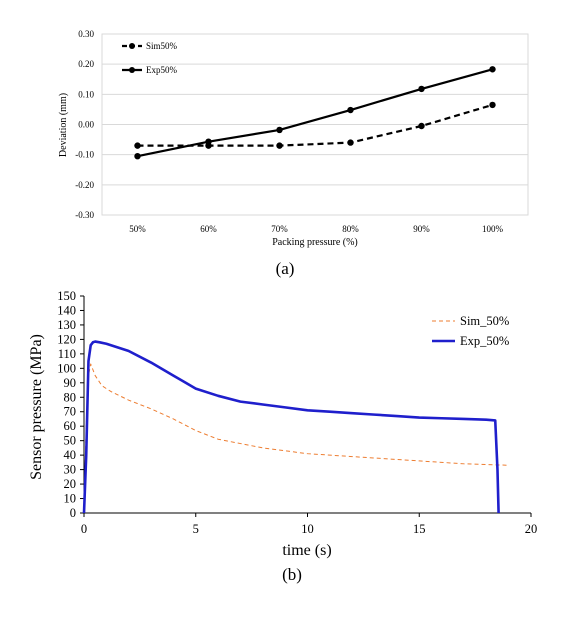 The image size is (563, 625). Describe the element at coordinates (84, 185) in the screenshot. I see `chart-a-y-tick-label: -0.20` at that location.